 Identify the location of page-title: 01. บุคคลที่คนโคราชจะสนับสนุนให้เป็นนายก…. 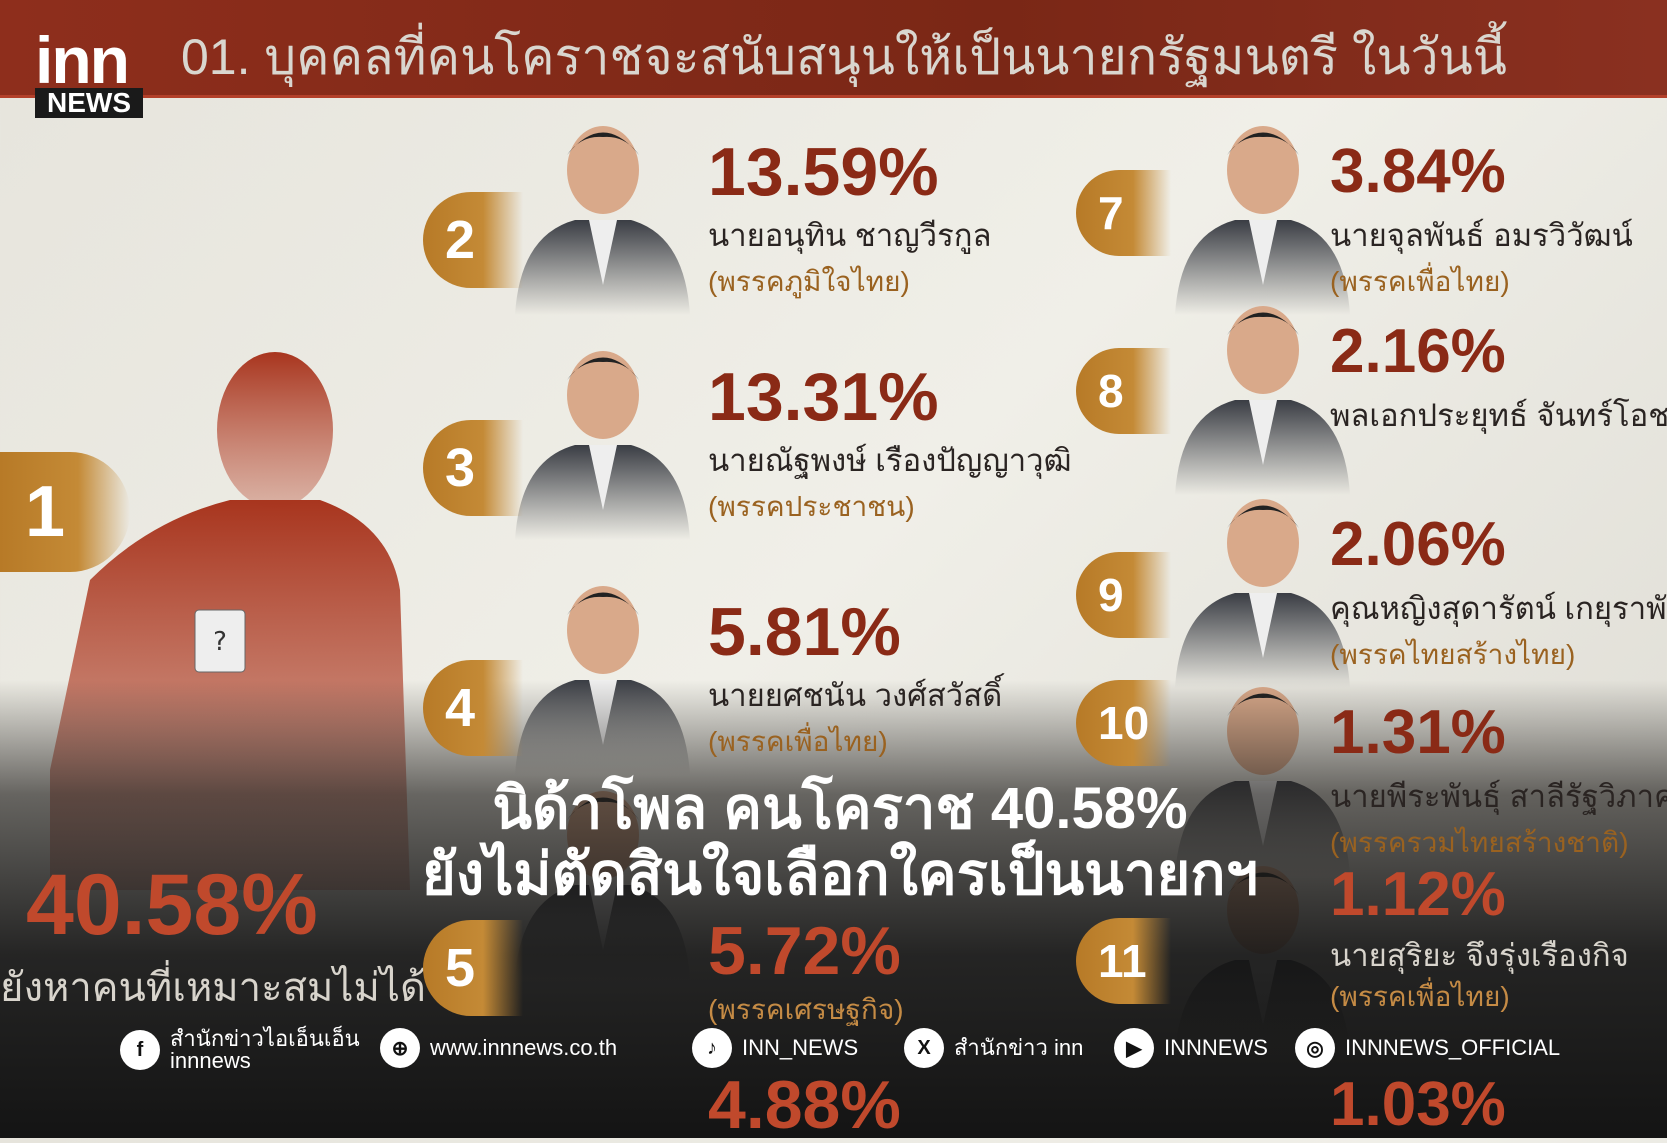
(844, 57).